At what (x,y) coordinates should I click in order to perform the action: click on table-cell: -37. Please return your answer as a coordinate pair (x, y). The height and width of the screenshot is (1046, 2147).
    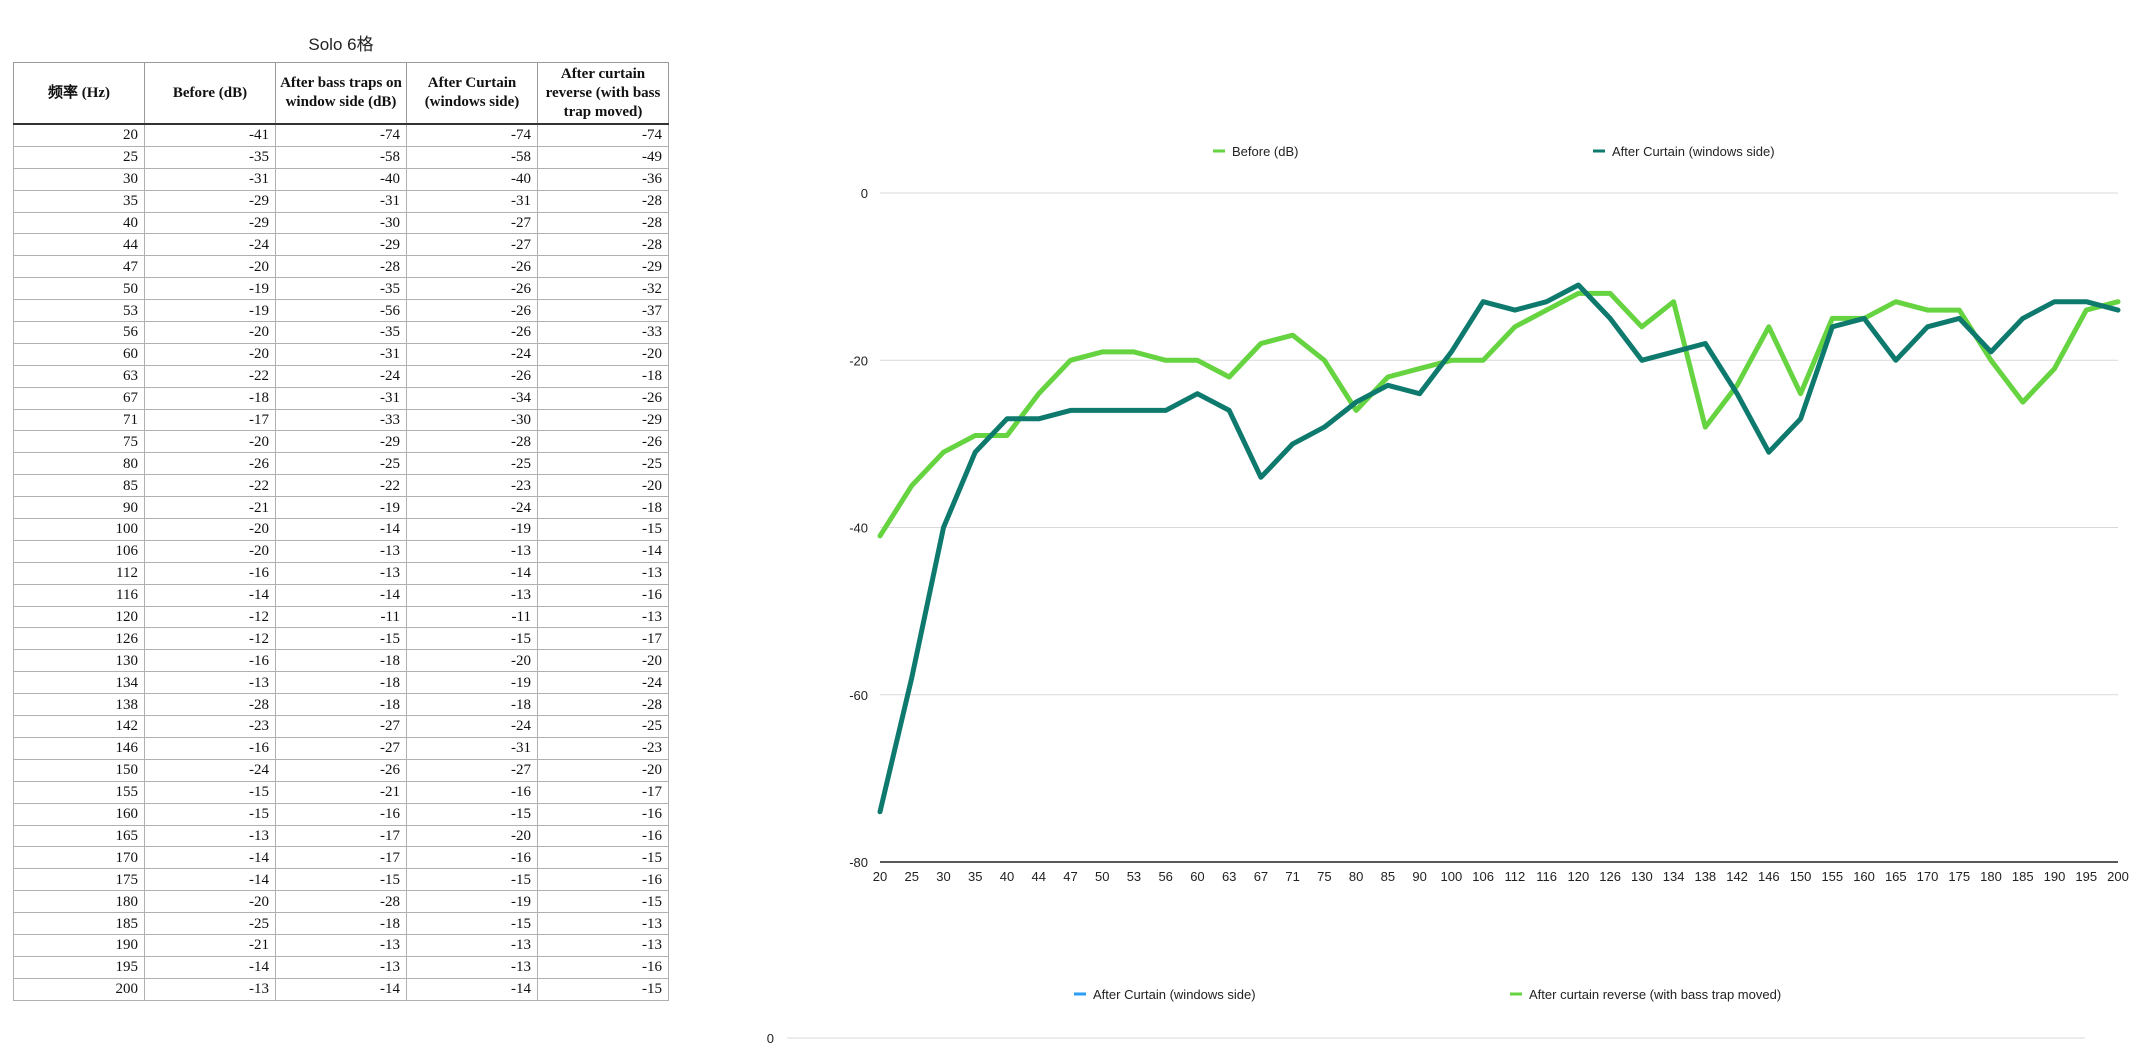
    Looking at the image, I should click on (603, 311).